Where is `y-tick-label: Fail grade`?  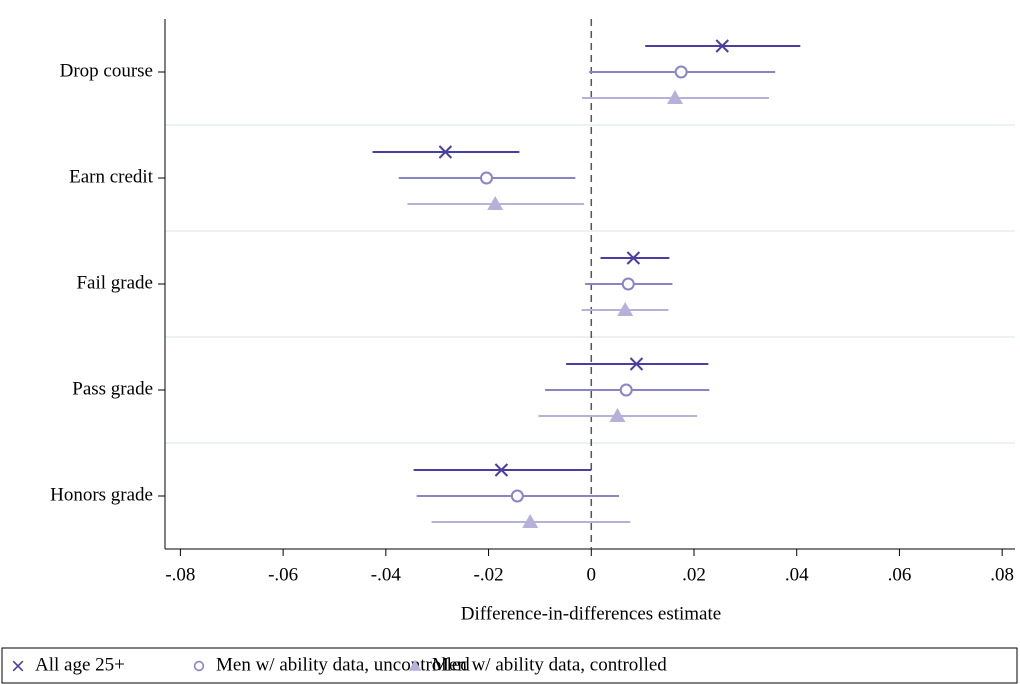 y-tick-label: Fail grade is located at coordinates (114, 282).